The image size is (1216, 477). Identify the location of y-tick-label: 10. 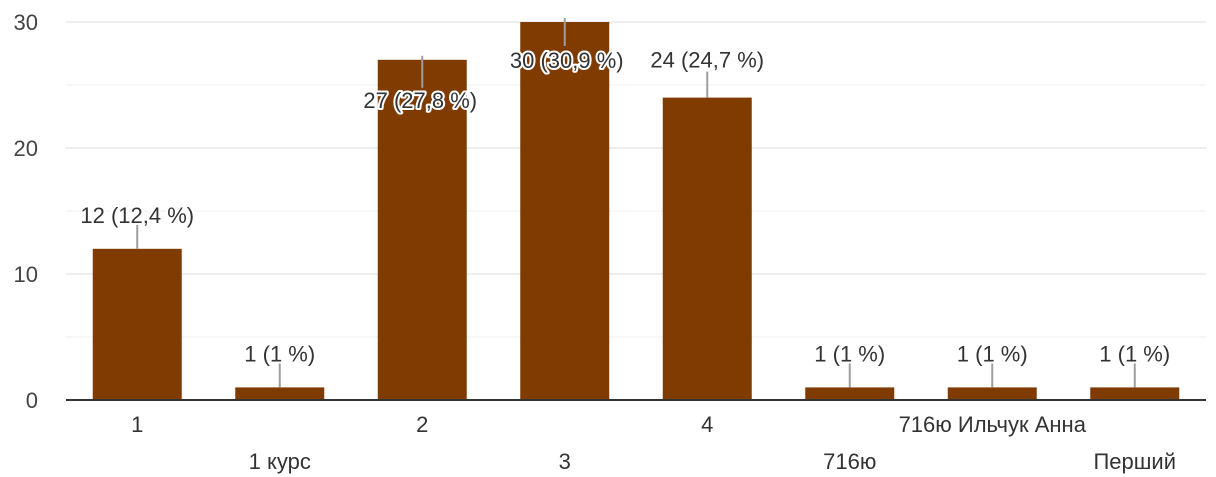
(26, 274).